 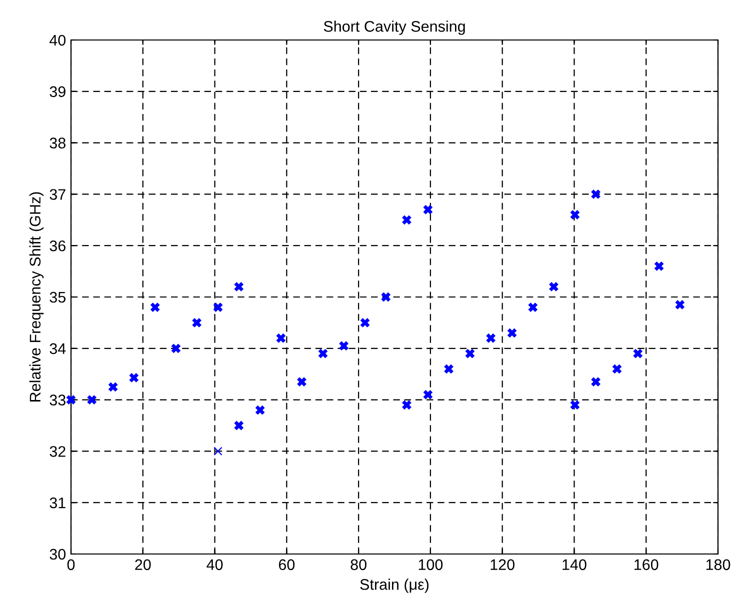 I want to click on y-tick-label: 36, so click(x=58, y=246).